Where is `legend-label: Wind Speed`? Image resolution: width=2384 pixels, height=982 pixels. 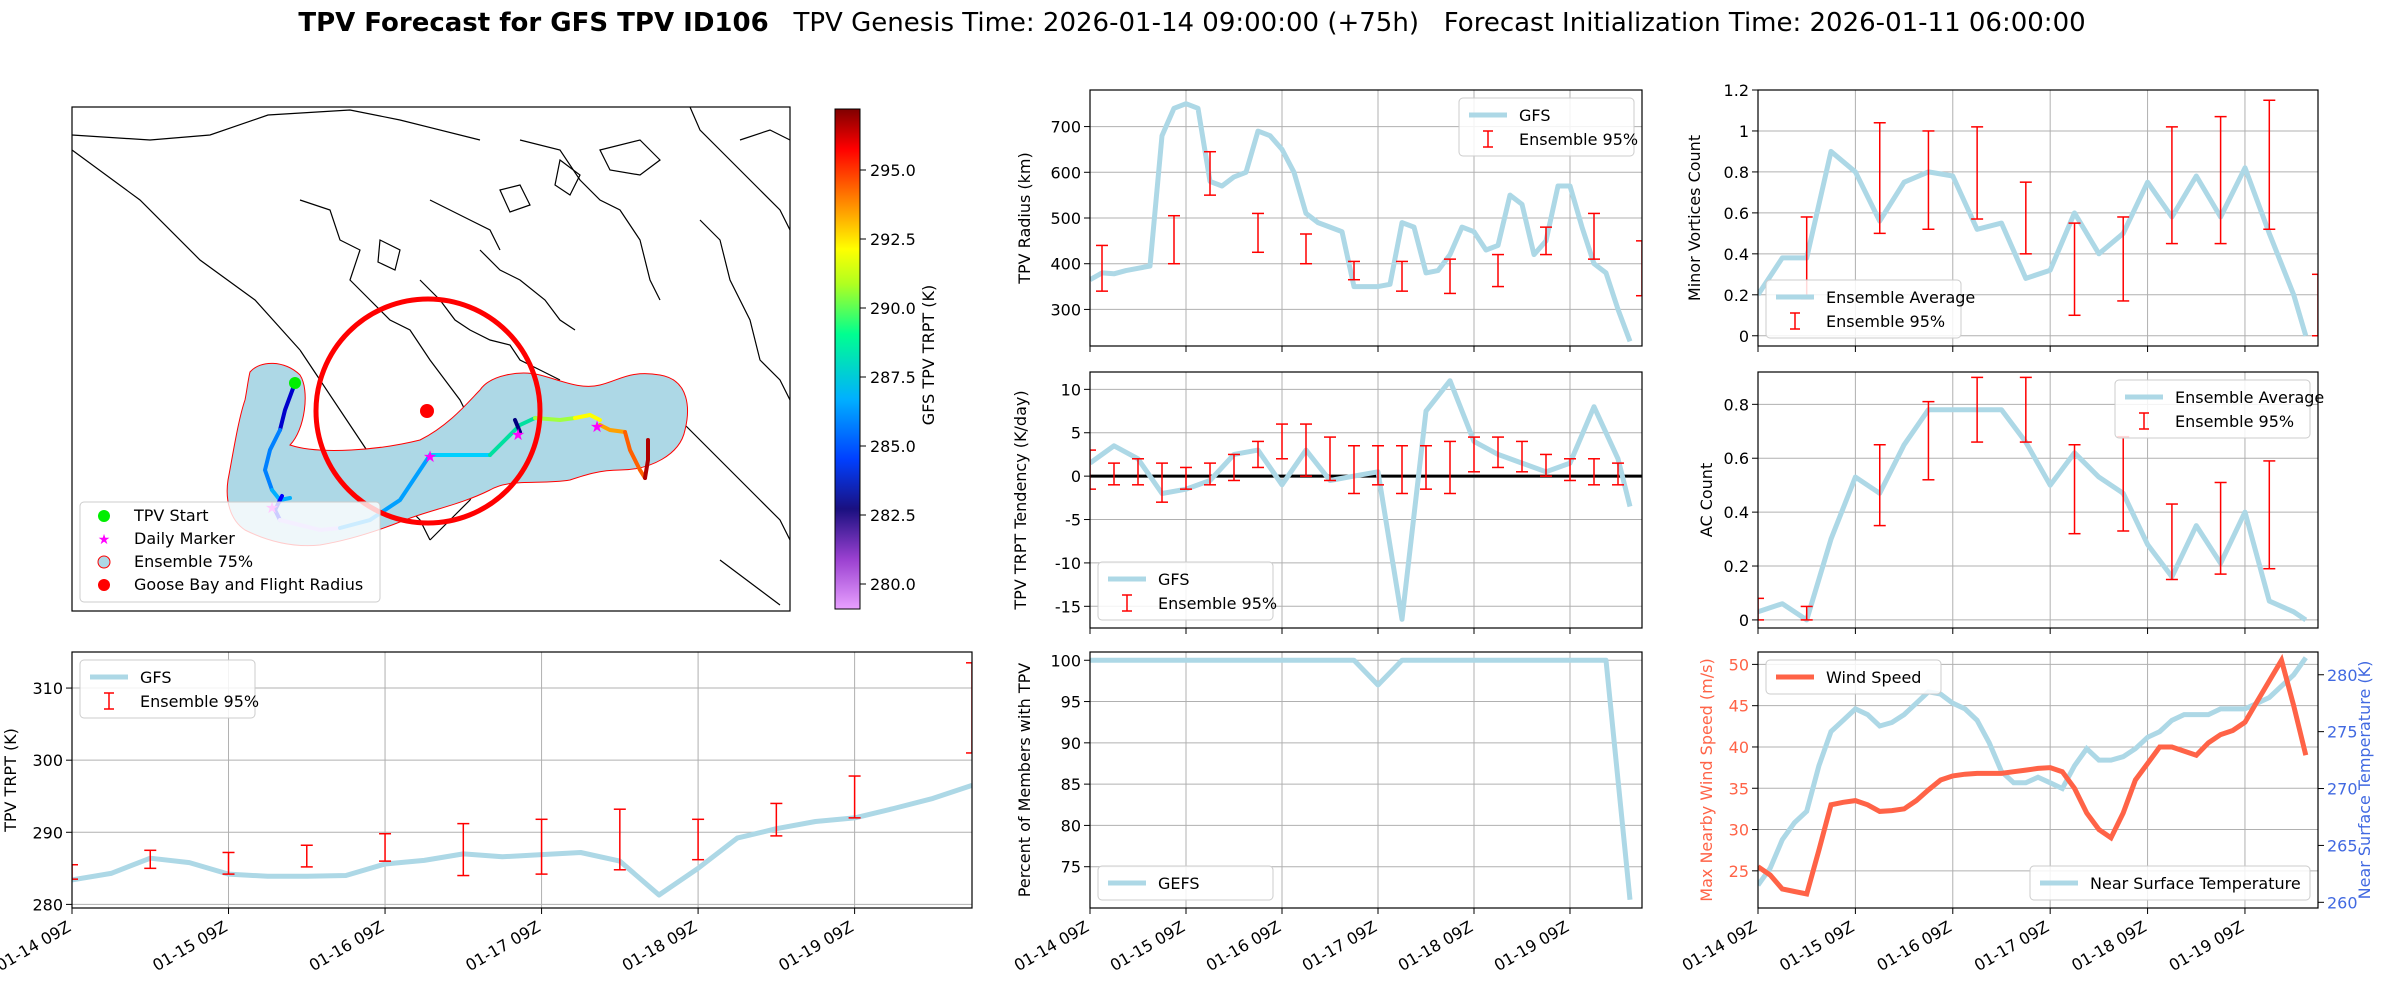
legend-label: Wind Speed is located at coordinates (1873, 677).